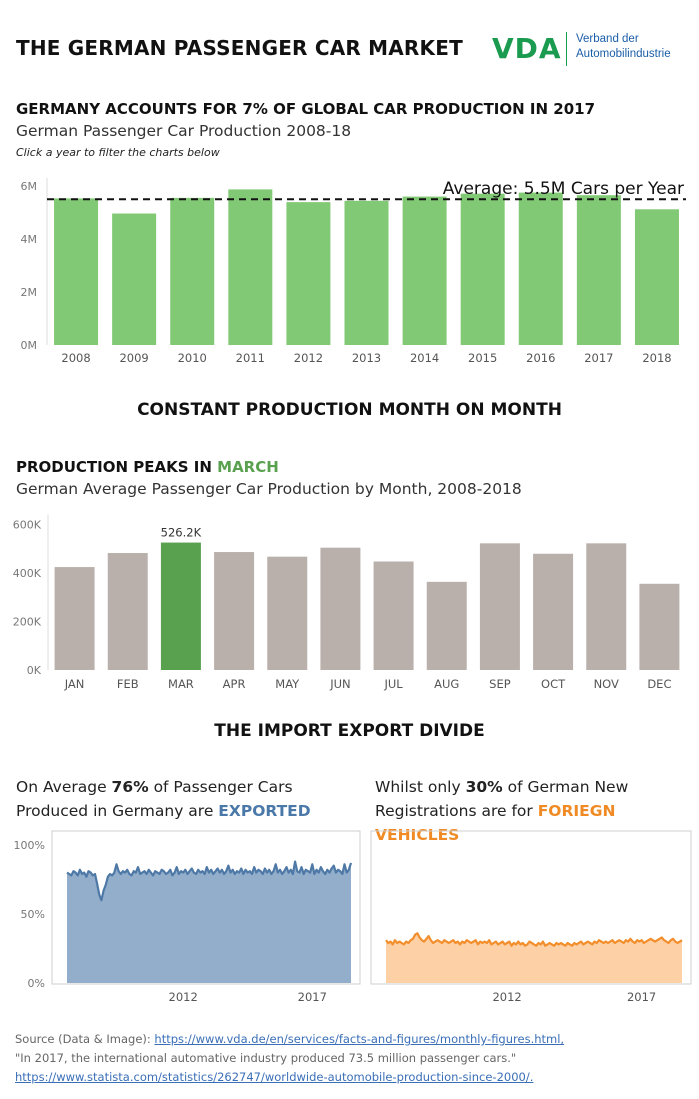 This screenshot has height=1099, width=699. I want to click on section1-subtitle: German Passenger Car Production 2008-18, so click(184, 131).